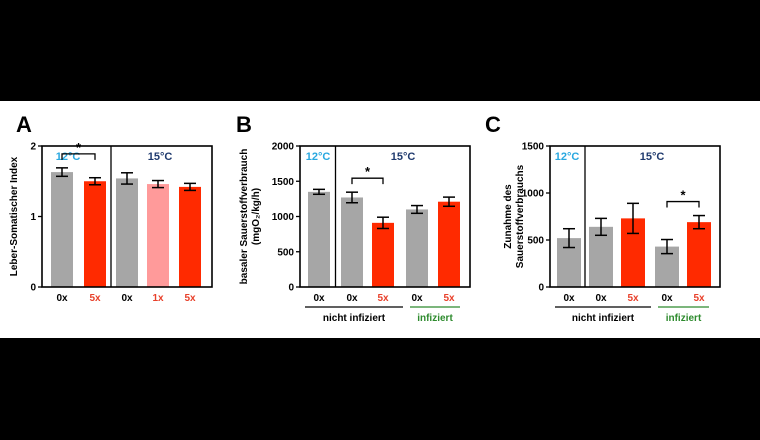 The height and width of the screenshot is (440, 760). I want to click on y-axis-label: Leber-Somatischer Index, so click(14, 216).